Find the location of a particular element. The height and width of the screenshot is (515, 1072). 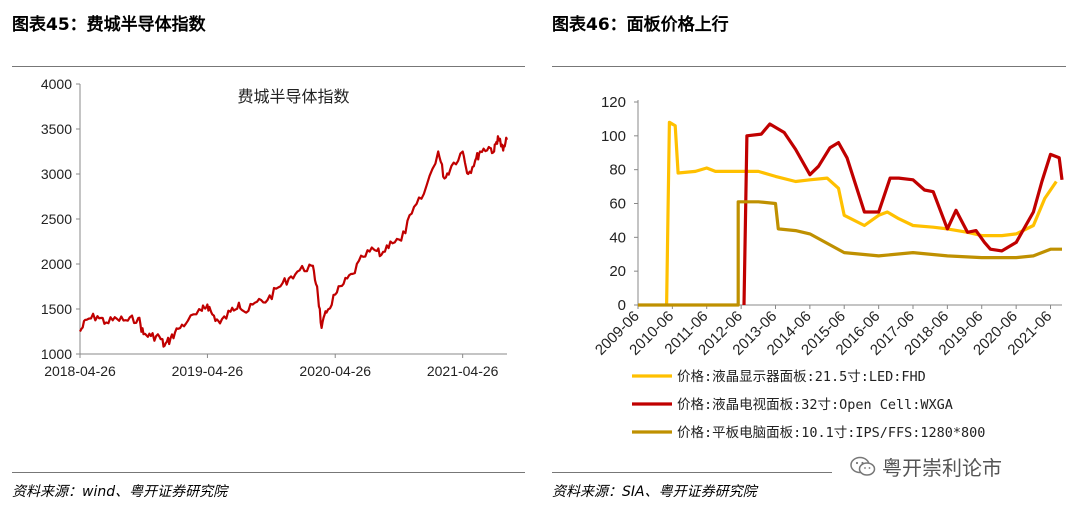

left-y-tick-label: 1500 is located at coordinates (56, 309).